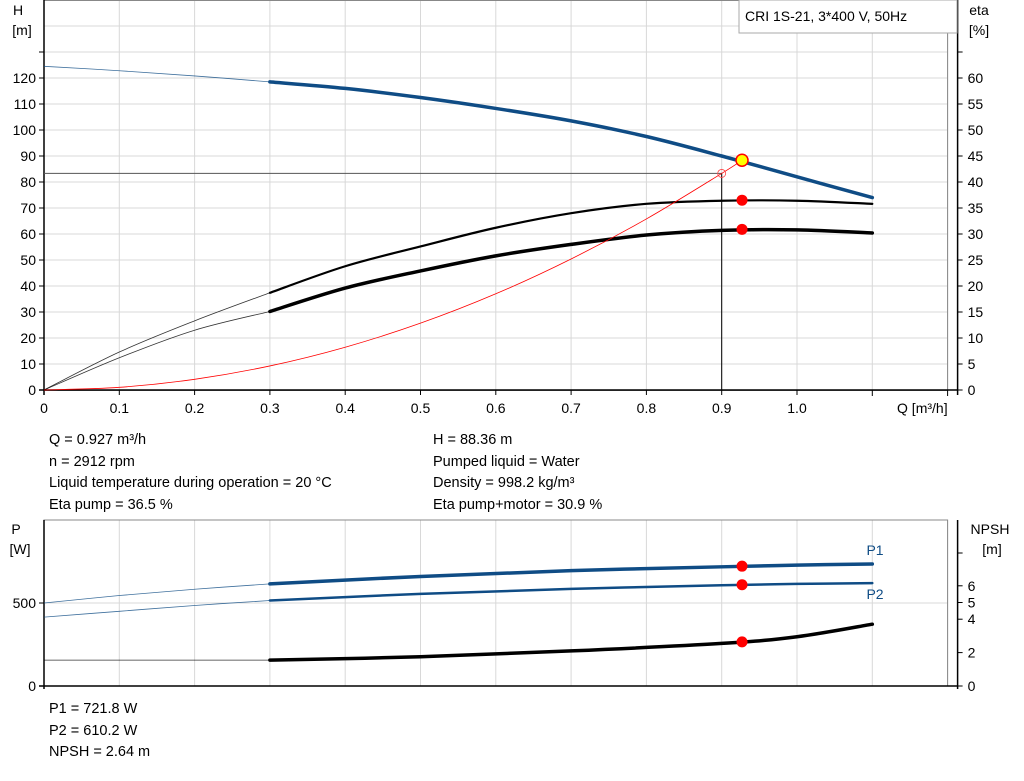  I want to click on y-tick-label-left: 20, so click(28, 338).